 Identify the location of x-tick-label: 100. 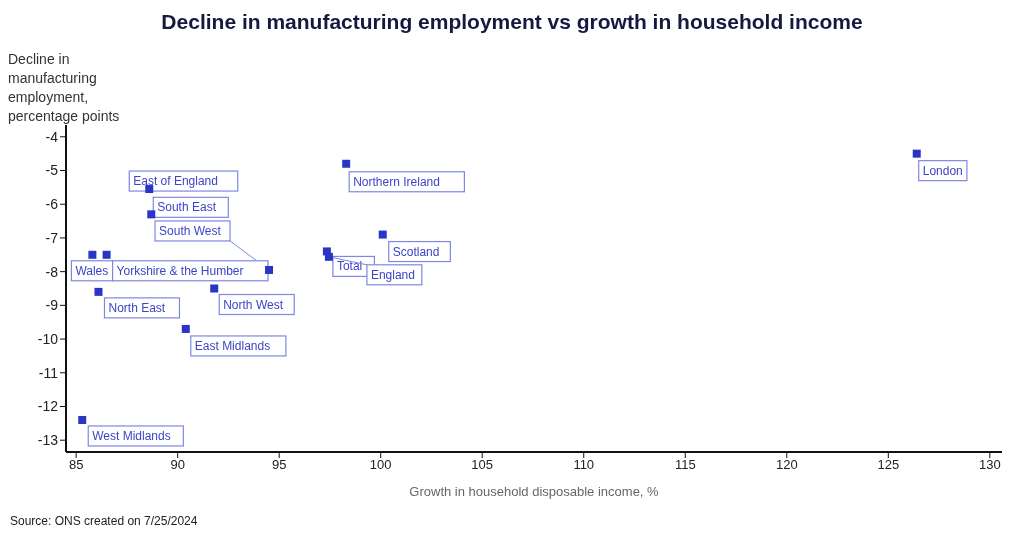
(380, 465).